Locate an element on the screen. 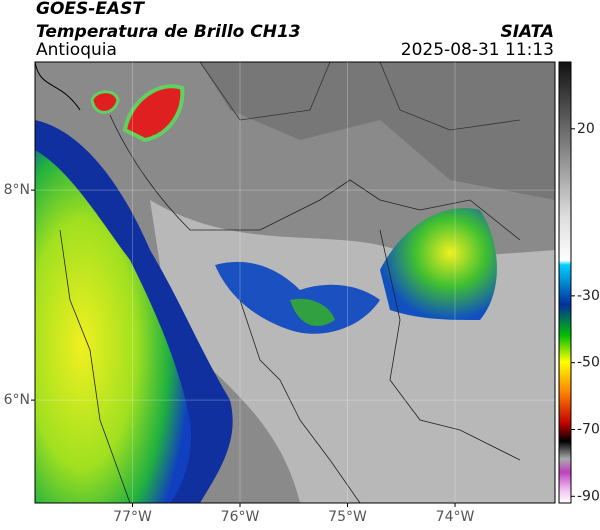 The image size is (600, 530). colorbar-label: -30 is located at coordinates (588, 296).